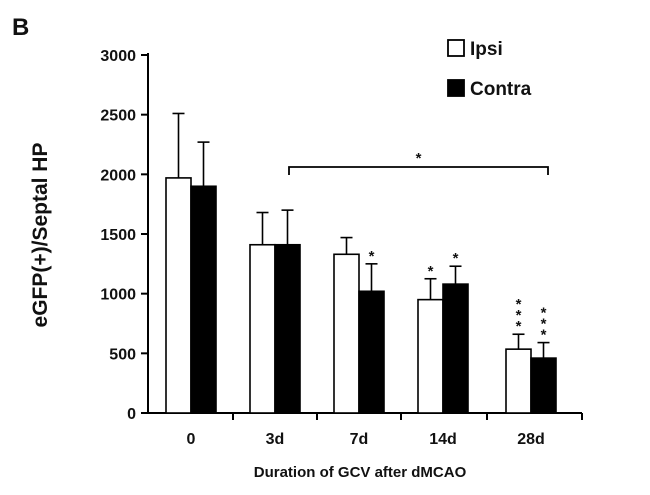  Describe the element at coordinates (20, 27) in the screenshot. I see `panel-label: B` at that location.